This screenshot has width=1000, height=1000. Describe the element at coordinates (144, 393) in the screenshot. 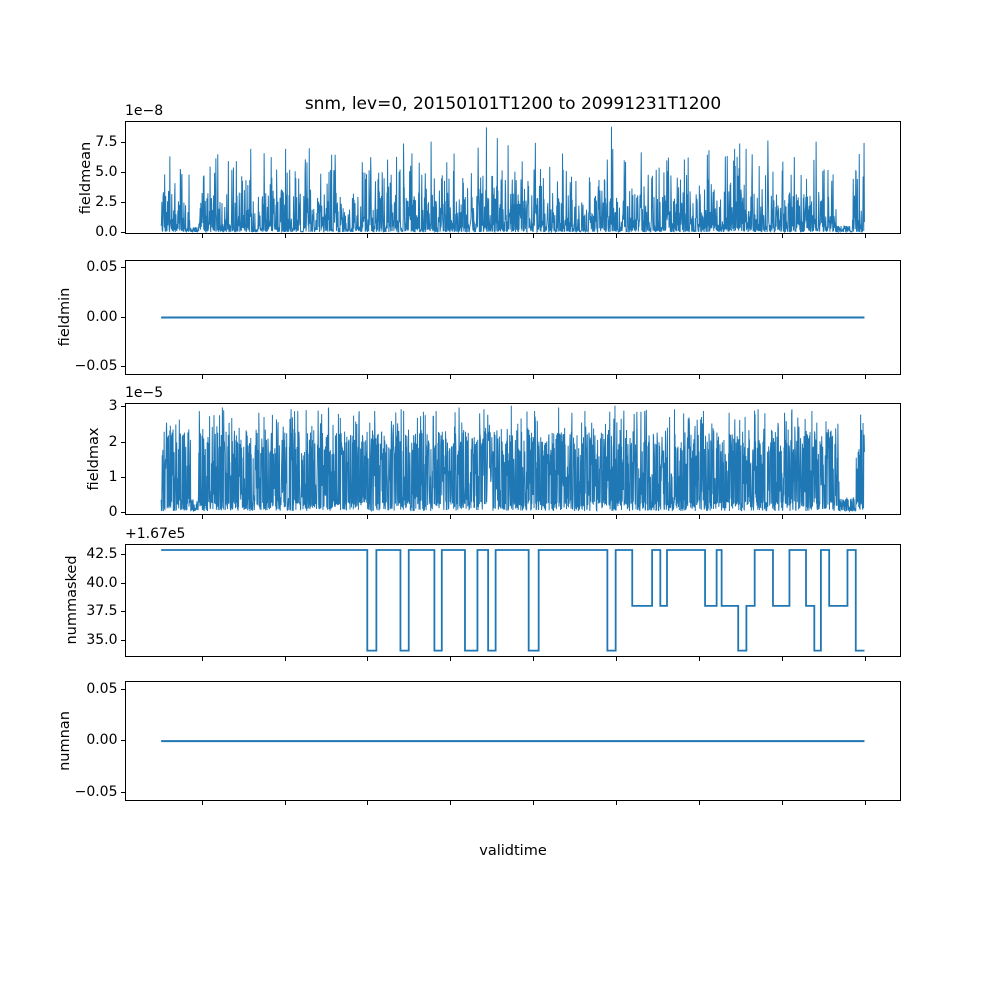

I see `offset-text-fieldmax: 1e−5` at that location.